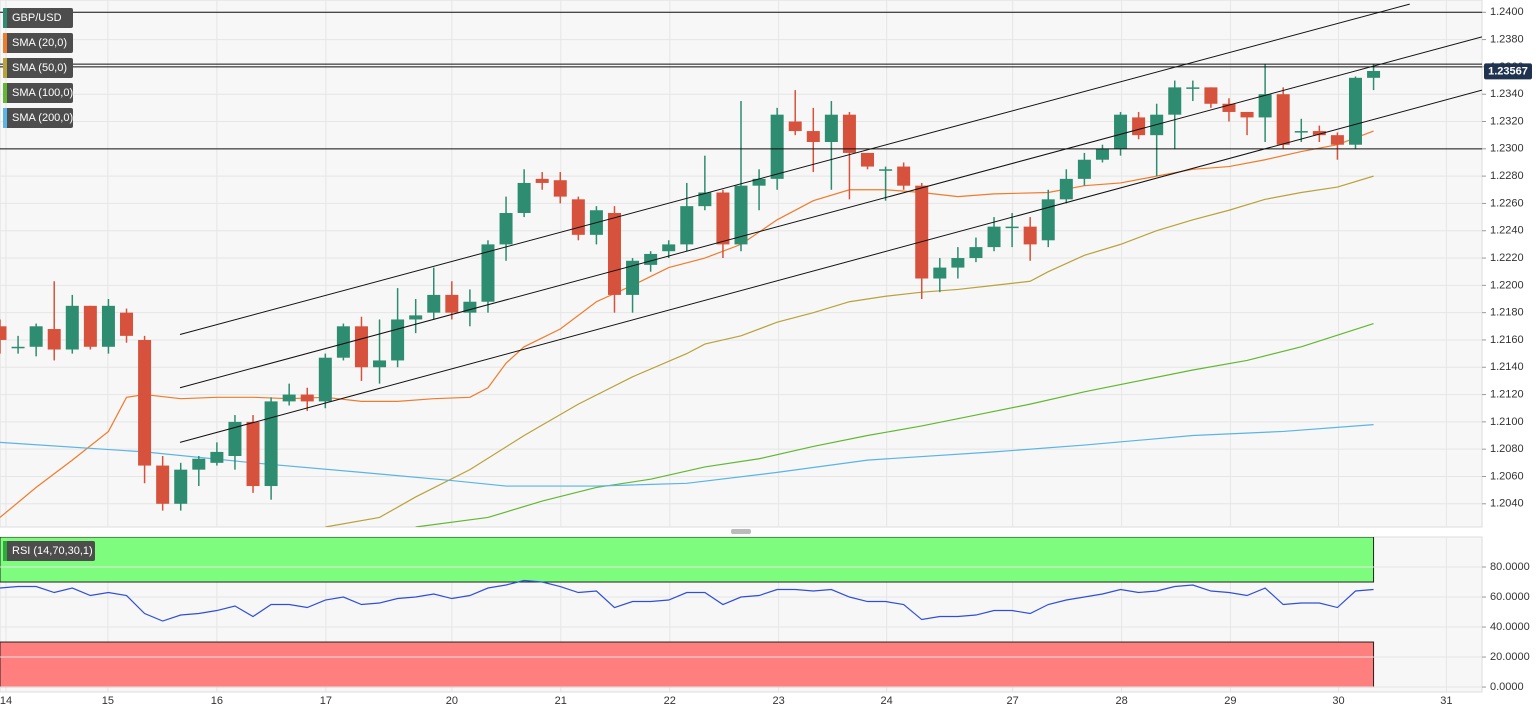 This screenshot has width=1536, height=718. What do you see at coordinates (1507, 39) in the screenshot?
I see `y-tick-label: 1.2380` at bounding box center [1507, 39].